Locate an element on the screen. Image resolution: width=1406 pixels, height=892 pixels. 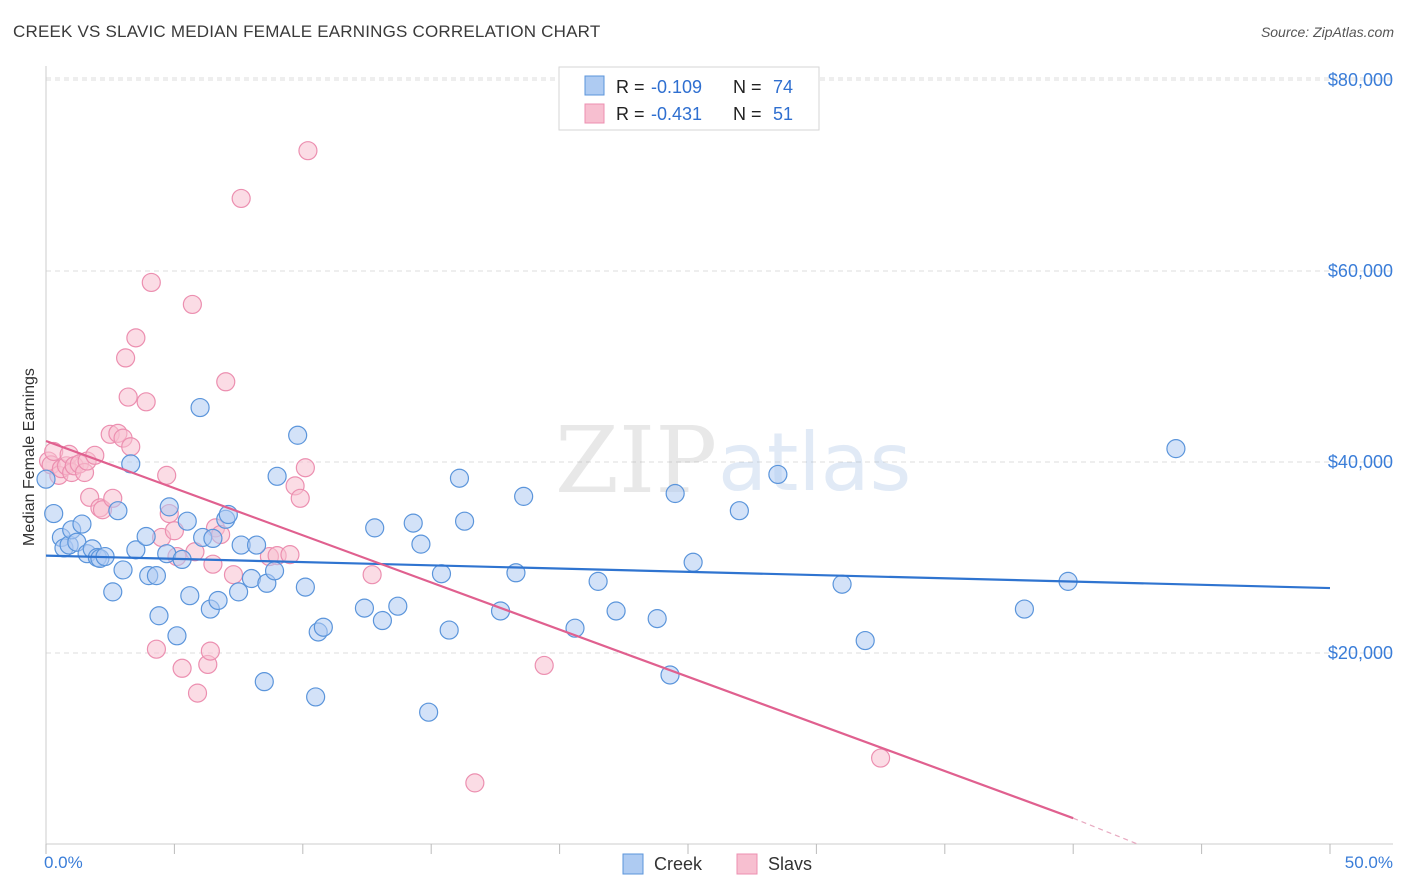
watermark-zip: ZIP is located at coordinates (636, 460).